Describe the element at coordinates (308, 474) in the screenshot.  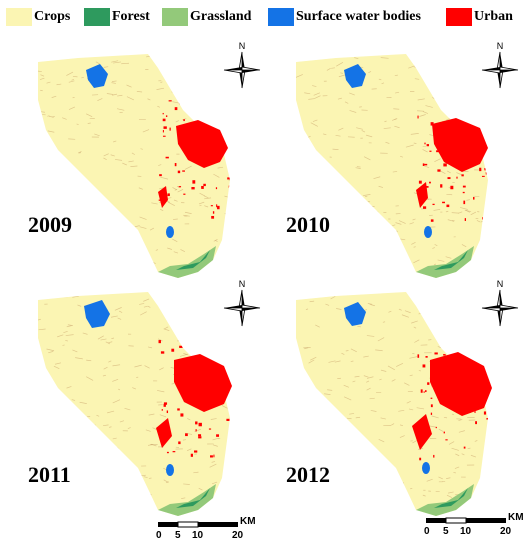
I see `map-year-label: 2012` at that location.